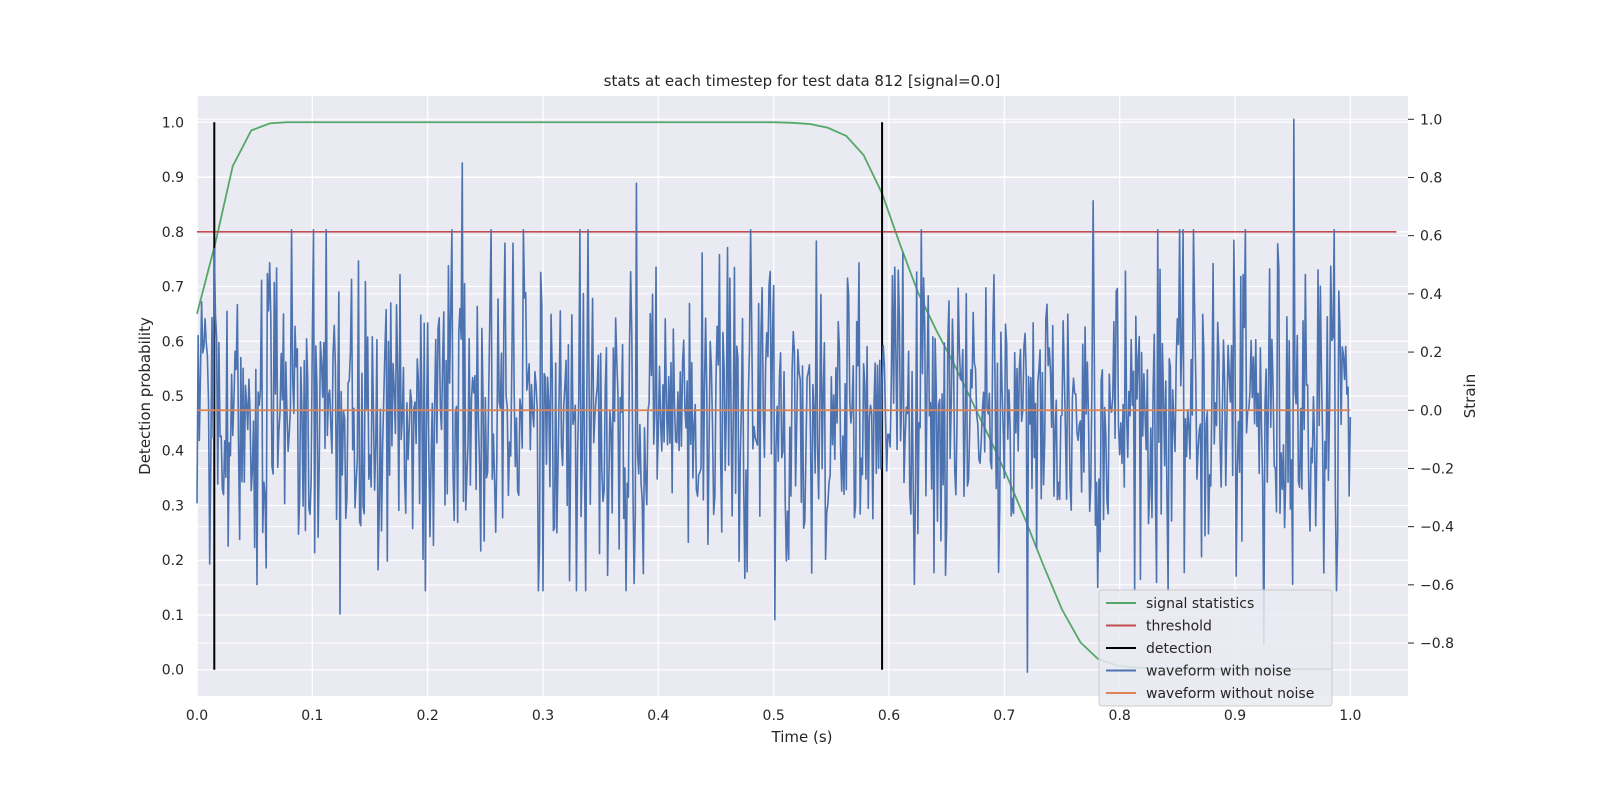  What do you see at coordinates (312, 716) in the screenshot?
I see `x-tick-label: 0.1` at bounding box center [312, 716].